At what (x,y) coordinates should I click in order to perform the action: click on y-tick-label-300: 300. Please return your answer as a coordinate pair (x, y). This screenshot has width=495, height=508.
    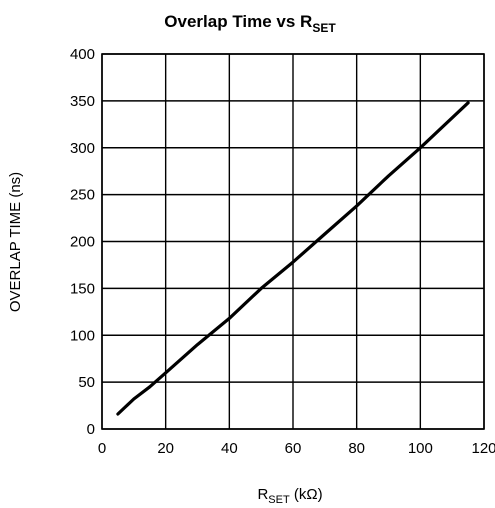
    Looking at the image, I should click on (82, 148).